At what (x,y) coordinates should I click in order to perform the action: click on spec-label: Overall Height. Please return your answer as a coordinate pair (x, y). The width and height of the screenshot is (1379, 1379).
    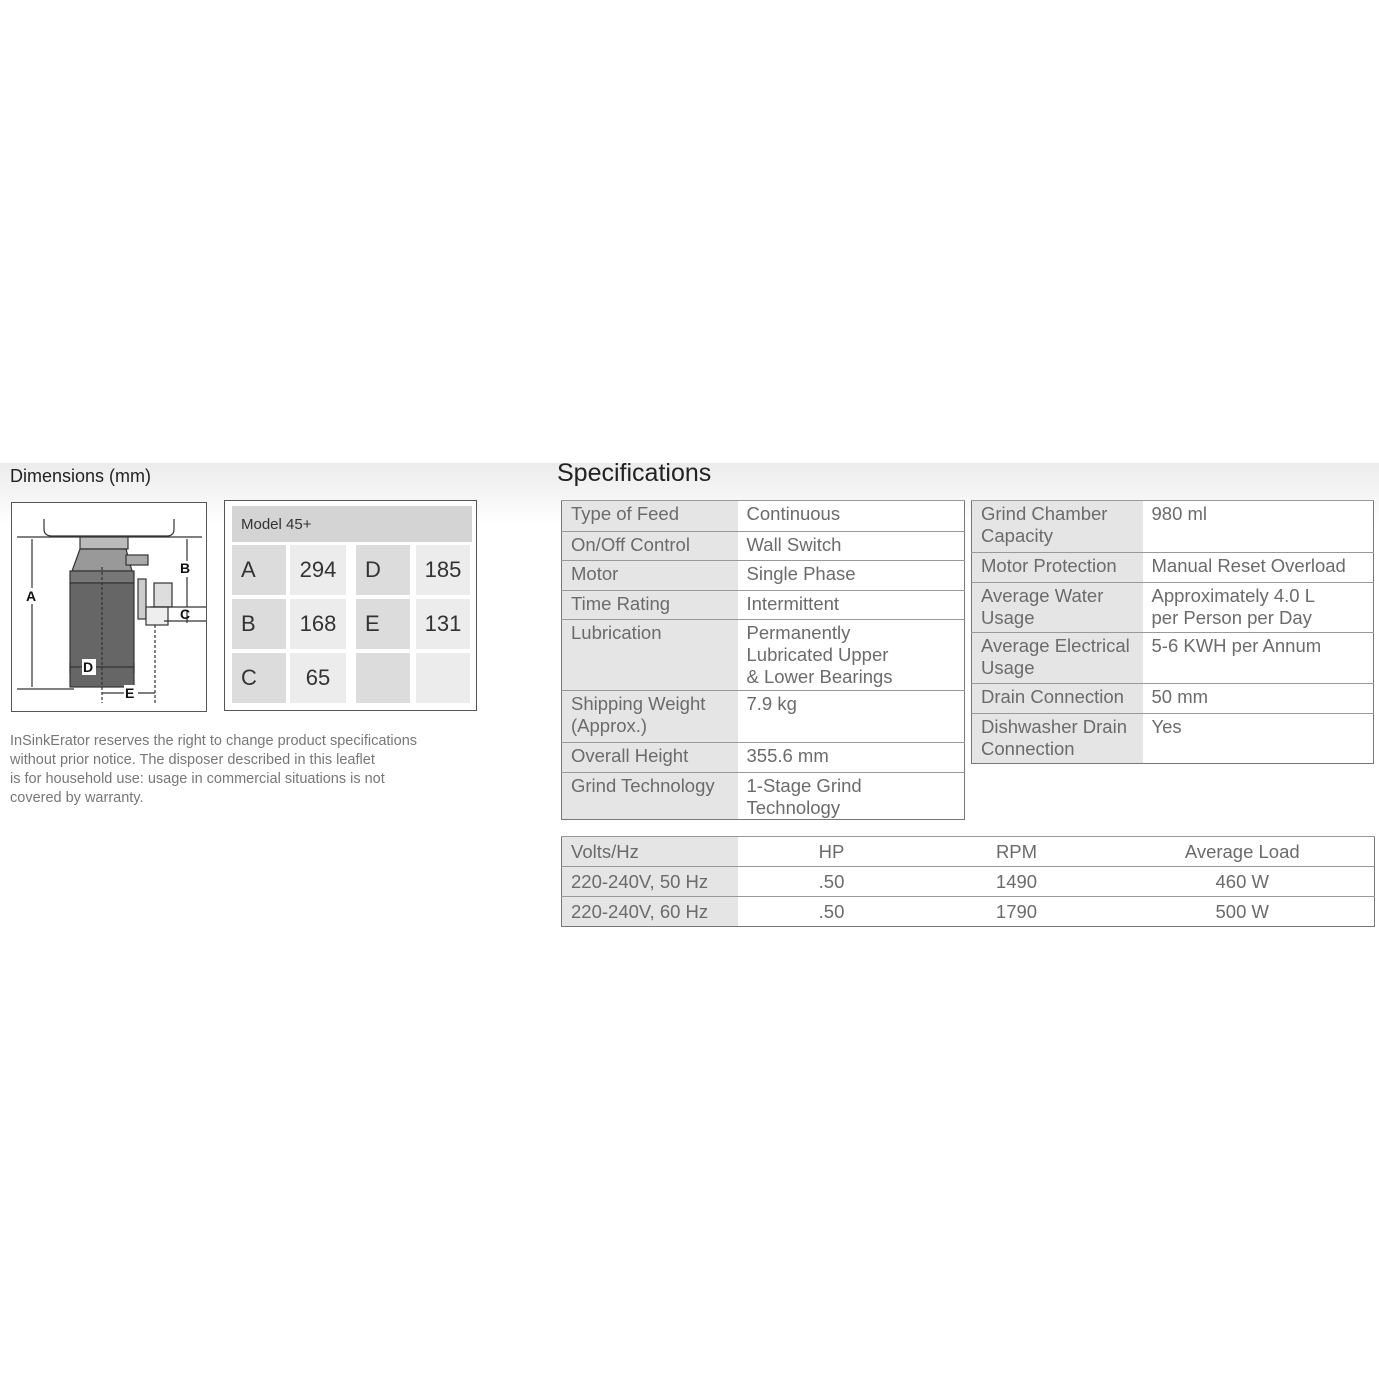
    Looking at the image, I should click on (649, 757).